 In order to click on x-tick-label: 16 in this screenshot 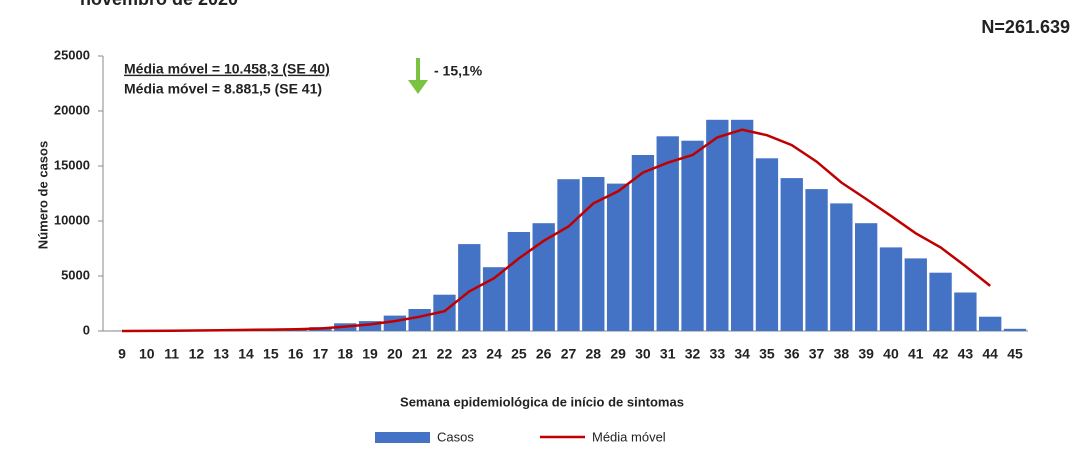, I will do `click(296, 354)`.